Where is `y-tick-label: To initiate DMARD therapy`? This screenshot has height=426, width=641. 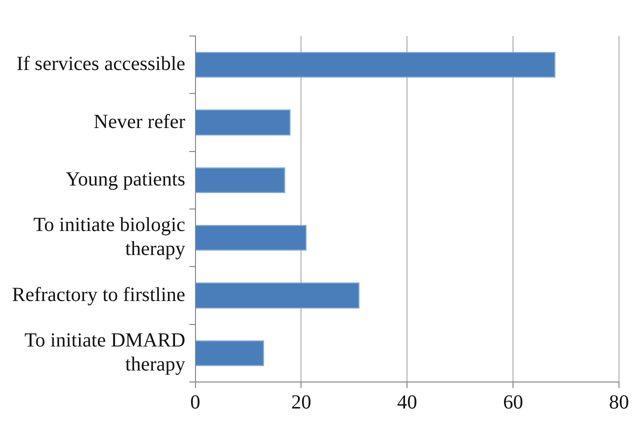 y-tick-label: To initiate DMARD therapy is located at coordinates (105, 352).